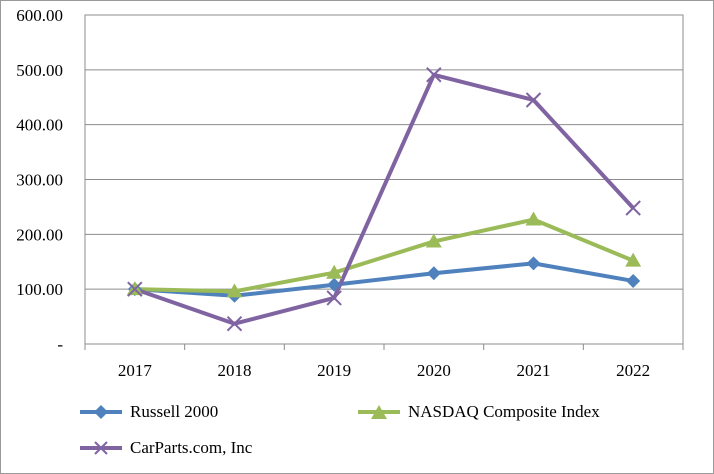 The width and height of the screenshot is (714, 474). What do you see at coordinates (39, 15) in the screenshot?
I see `y-tick-label: 600.00` at bounding box center [39, 15].